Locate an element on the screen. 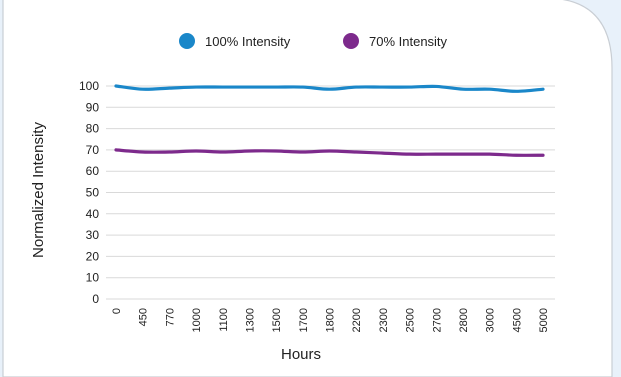  x-tick-label: 2800 is located at coordinates (464, 320).